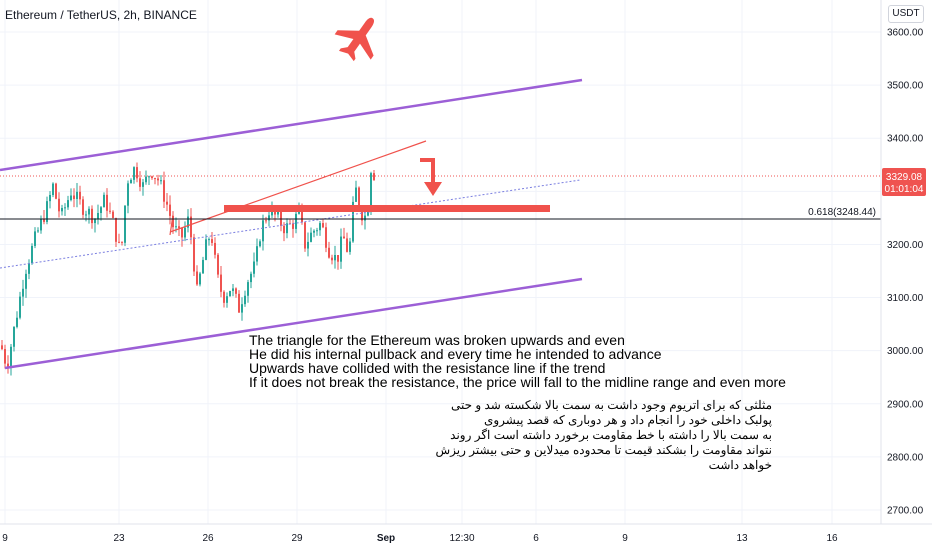 This screenshot has height=550, width=932. Describe the element at coordinates (740, 465) in the screenshot. I see `annotation-line: خواهد داشت` at that location.